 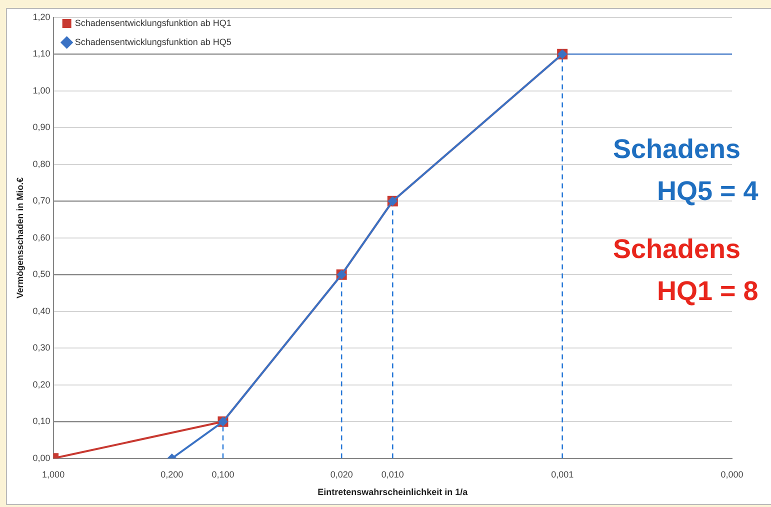 What do you see at coordinates (41, 347) in the screenshot?
I see `y-tick-label: 0,30` at bounding box center [41, 347].